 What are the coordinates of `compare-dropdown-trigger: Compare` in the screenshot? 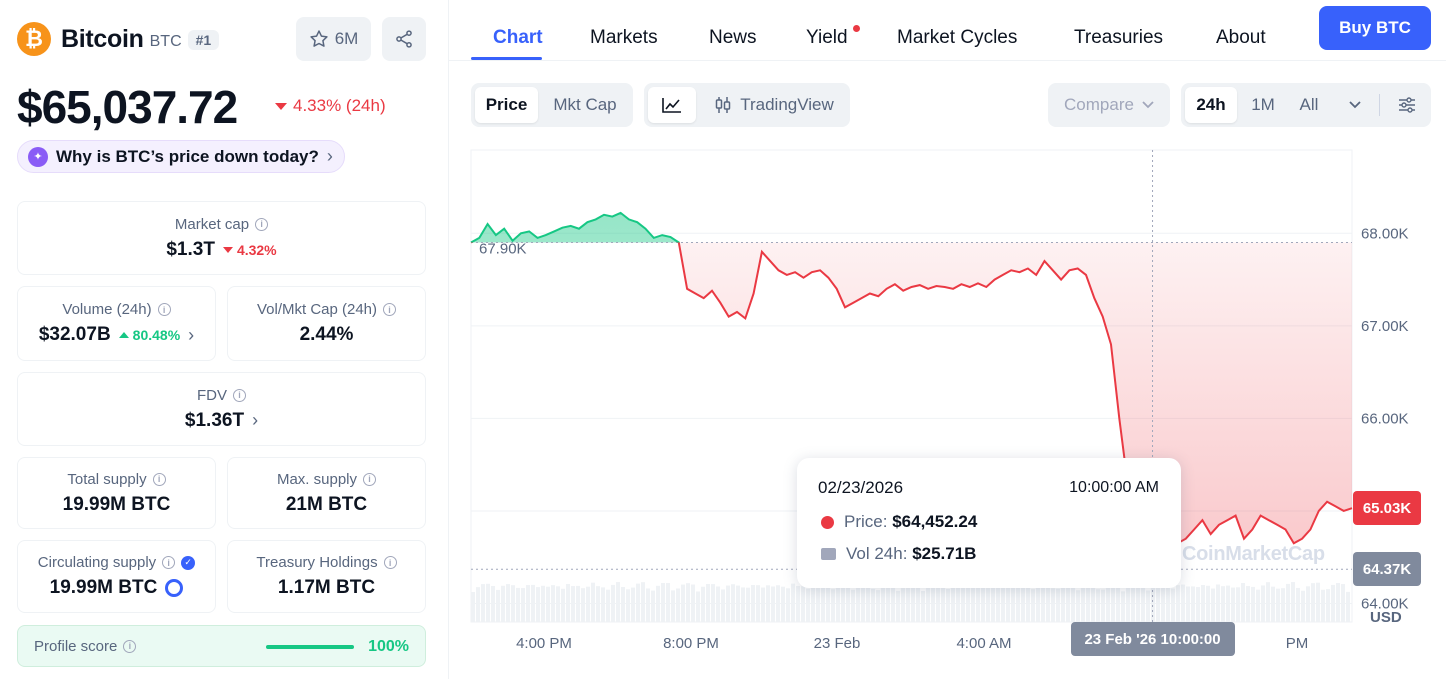 It's located at (1109, 105).